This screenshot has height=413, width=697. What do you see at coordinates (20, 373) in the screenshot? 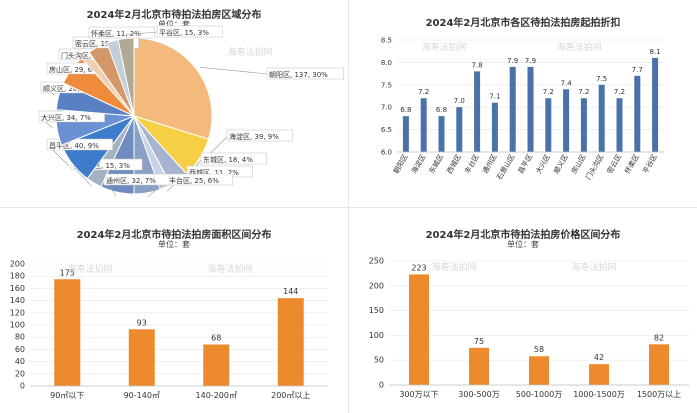
I see `y-tick-label: 20` at bounding box center [20, 373].